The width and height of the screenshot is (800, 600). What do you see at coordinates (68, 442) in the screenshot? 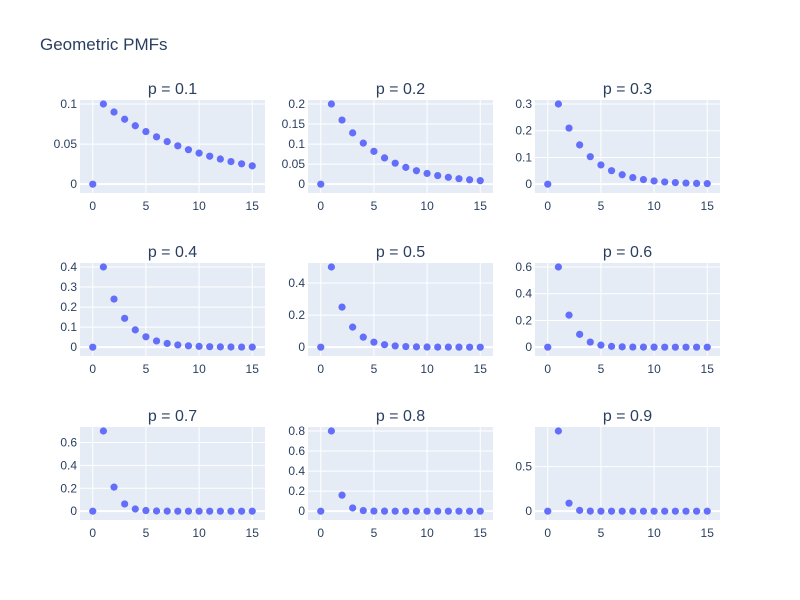
I see `y-tick-label: 0.6` at bounding box center [68, 442].